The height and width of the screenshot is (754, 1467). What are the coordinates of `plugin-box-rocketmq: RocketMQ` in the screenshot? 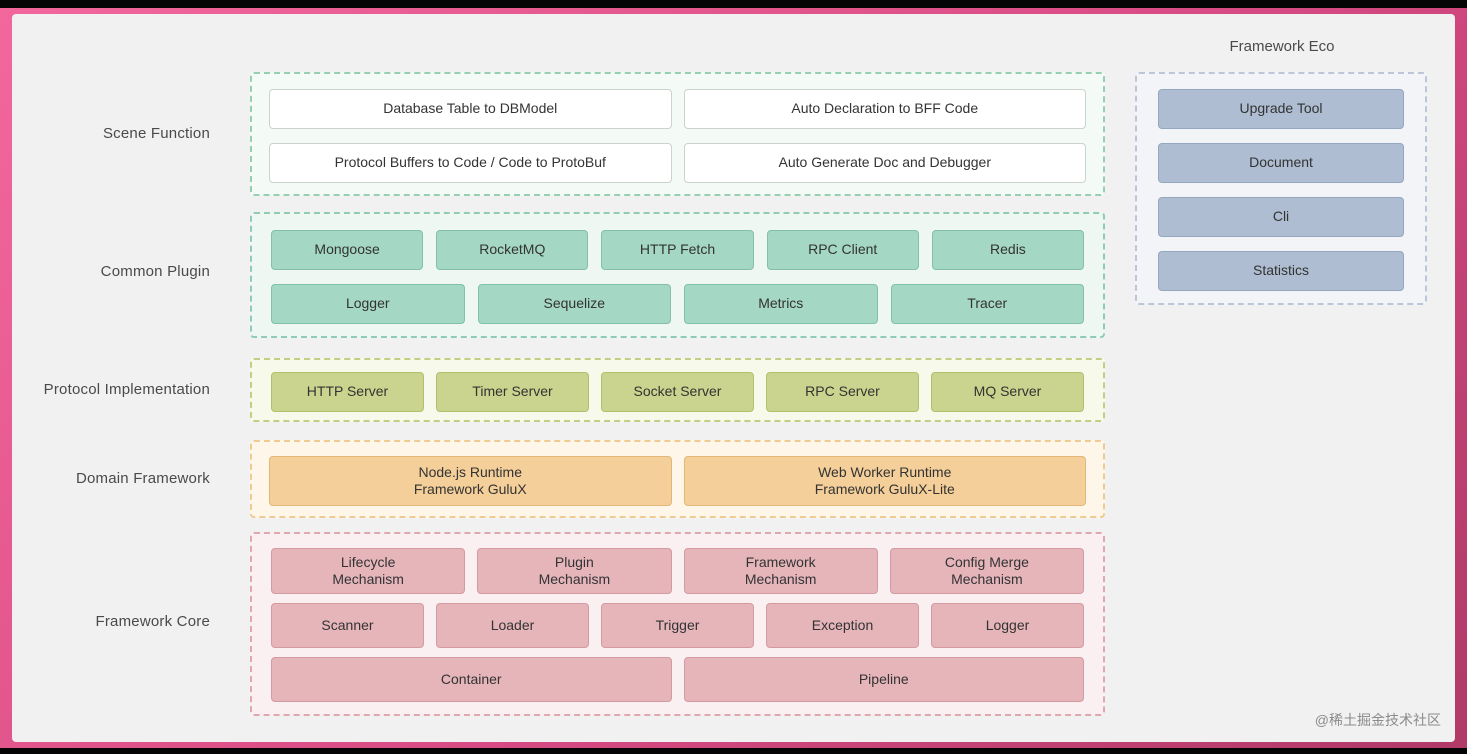 It's located at (512, 250).